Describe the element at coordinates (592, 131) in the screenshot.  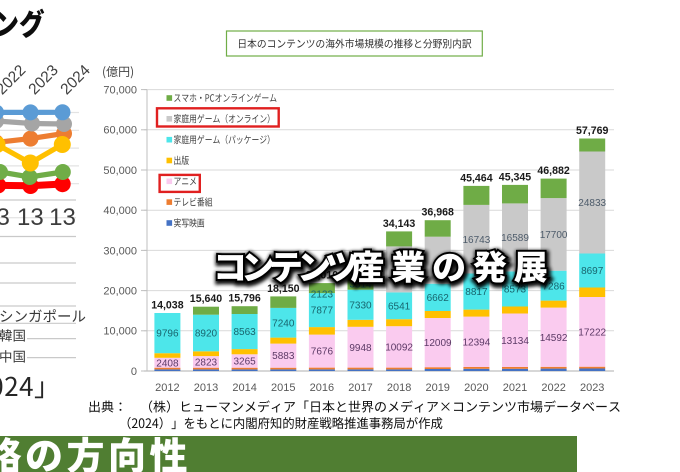
I see `svg-text: 57,769` at that location.